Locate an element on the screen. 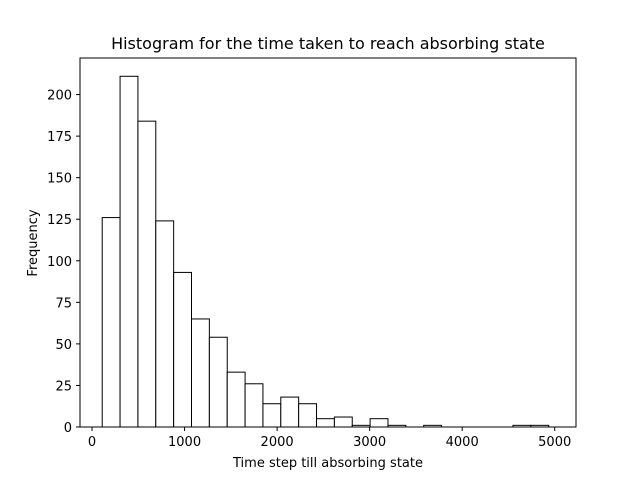 The height and width of the screenshot is (480, 640). y-tick-label-150: 150 is located at coordinates (59, 179).